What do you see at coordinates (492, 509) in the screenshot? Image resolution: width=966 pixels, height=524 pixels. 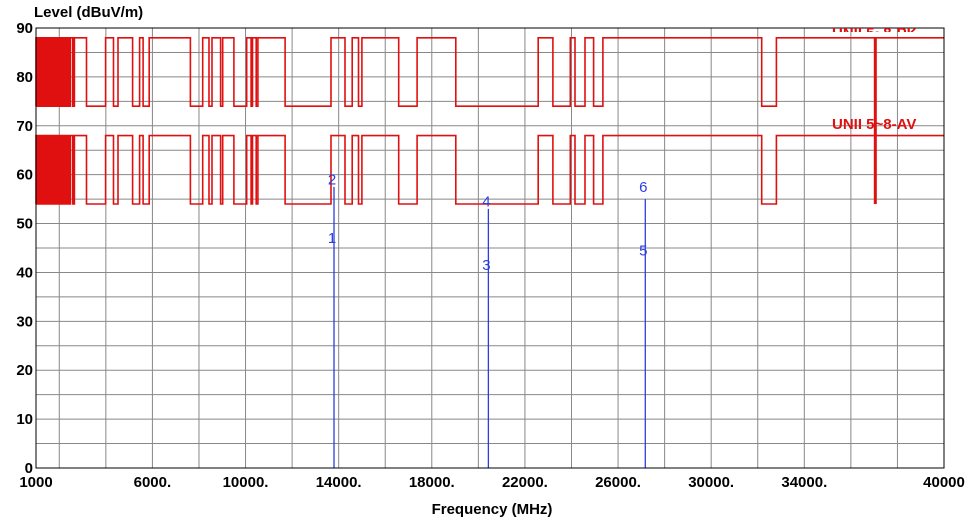 I see `x-axis-title: Frequency (MHz)` at bounding box center [492, 509].